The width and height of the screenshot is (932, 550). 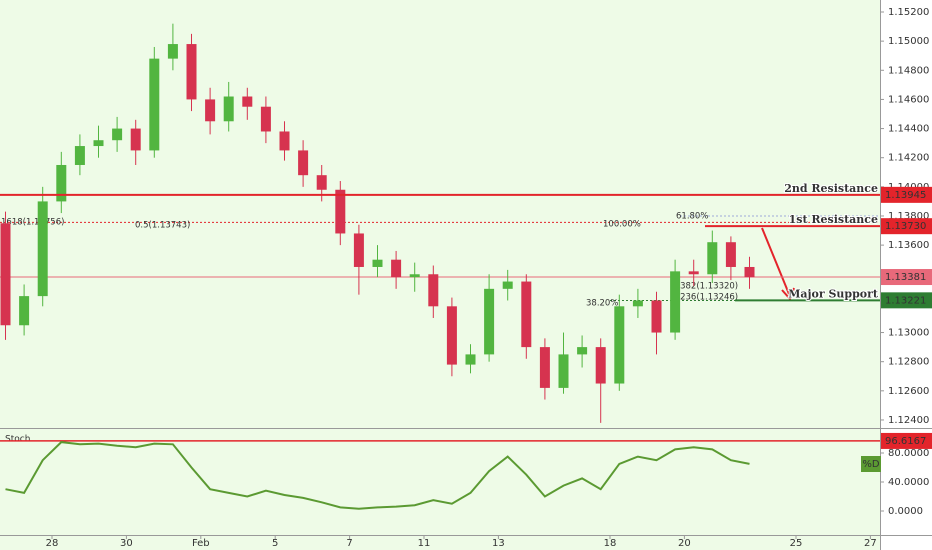 What do you see at coordinates (349, 543) in the screenshot?
I see `x-tick-label: 7` at bounding box center [349, 543].